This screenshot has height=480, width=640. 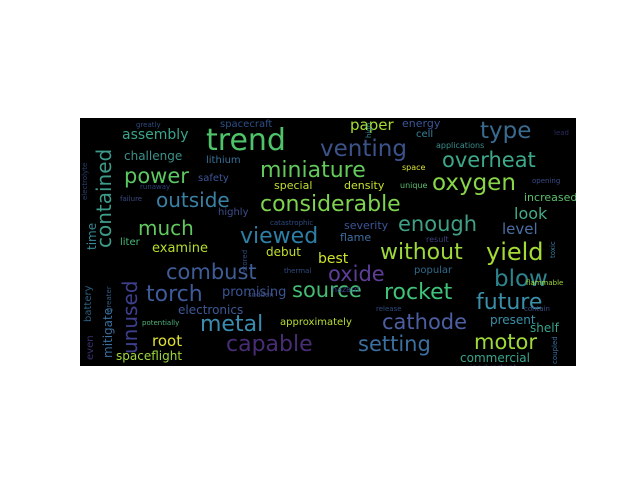 I want to click on word-challenge: challenge, so click(x=153, y=156).